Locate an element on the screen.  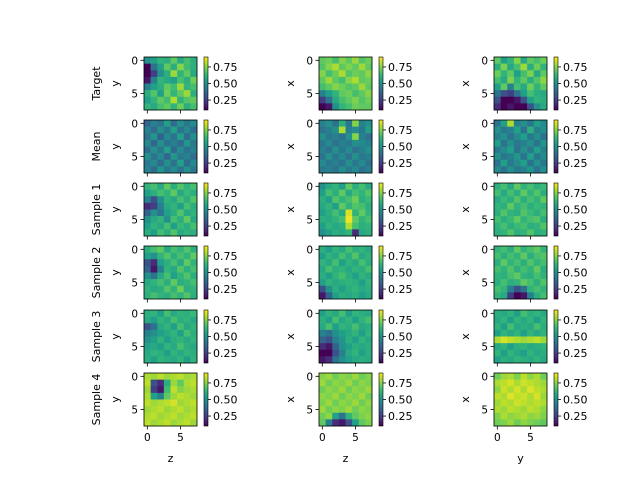
heatmap-panel-r1-c1: 0 5 x 0.75 0.50 0.25 is located at coordinates (348, 147).